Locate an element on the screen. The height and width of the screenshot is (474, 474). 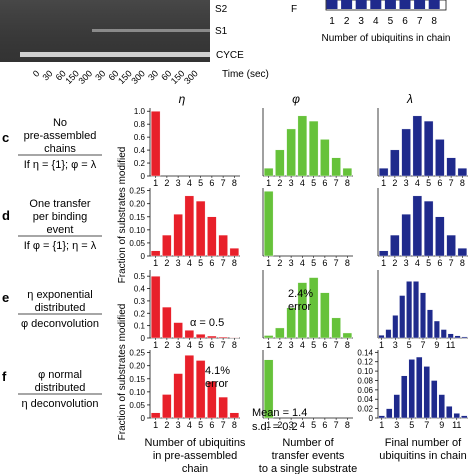
top-chart-tick: 5 is located at coordinates (391, 21).